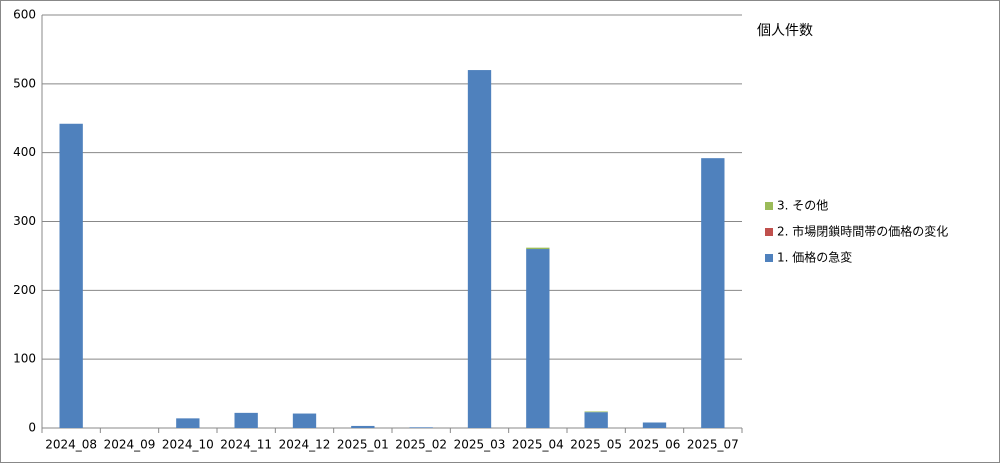  Describe the element at coordinates (24, 83) in the screenshot. I see `y-tick-label: 500` at that location.